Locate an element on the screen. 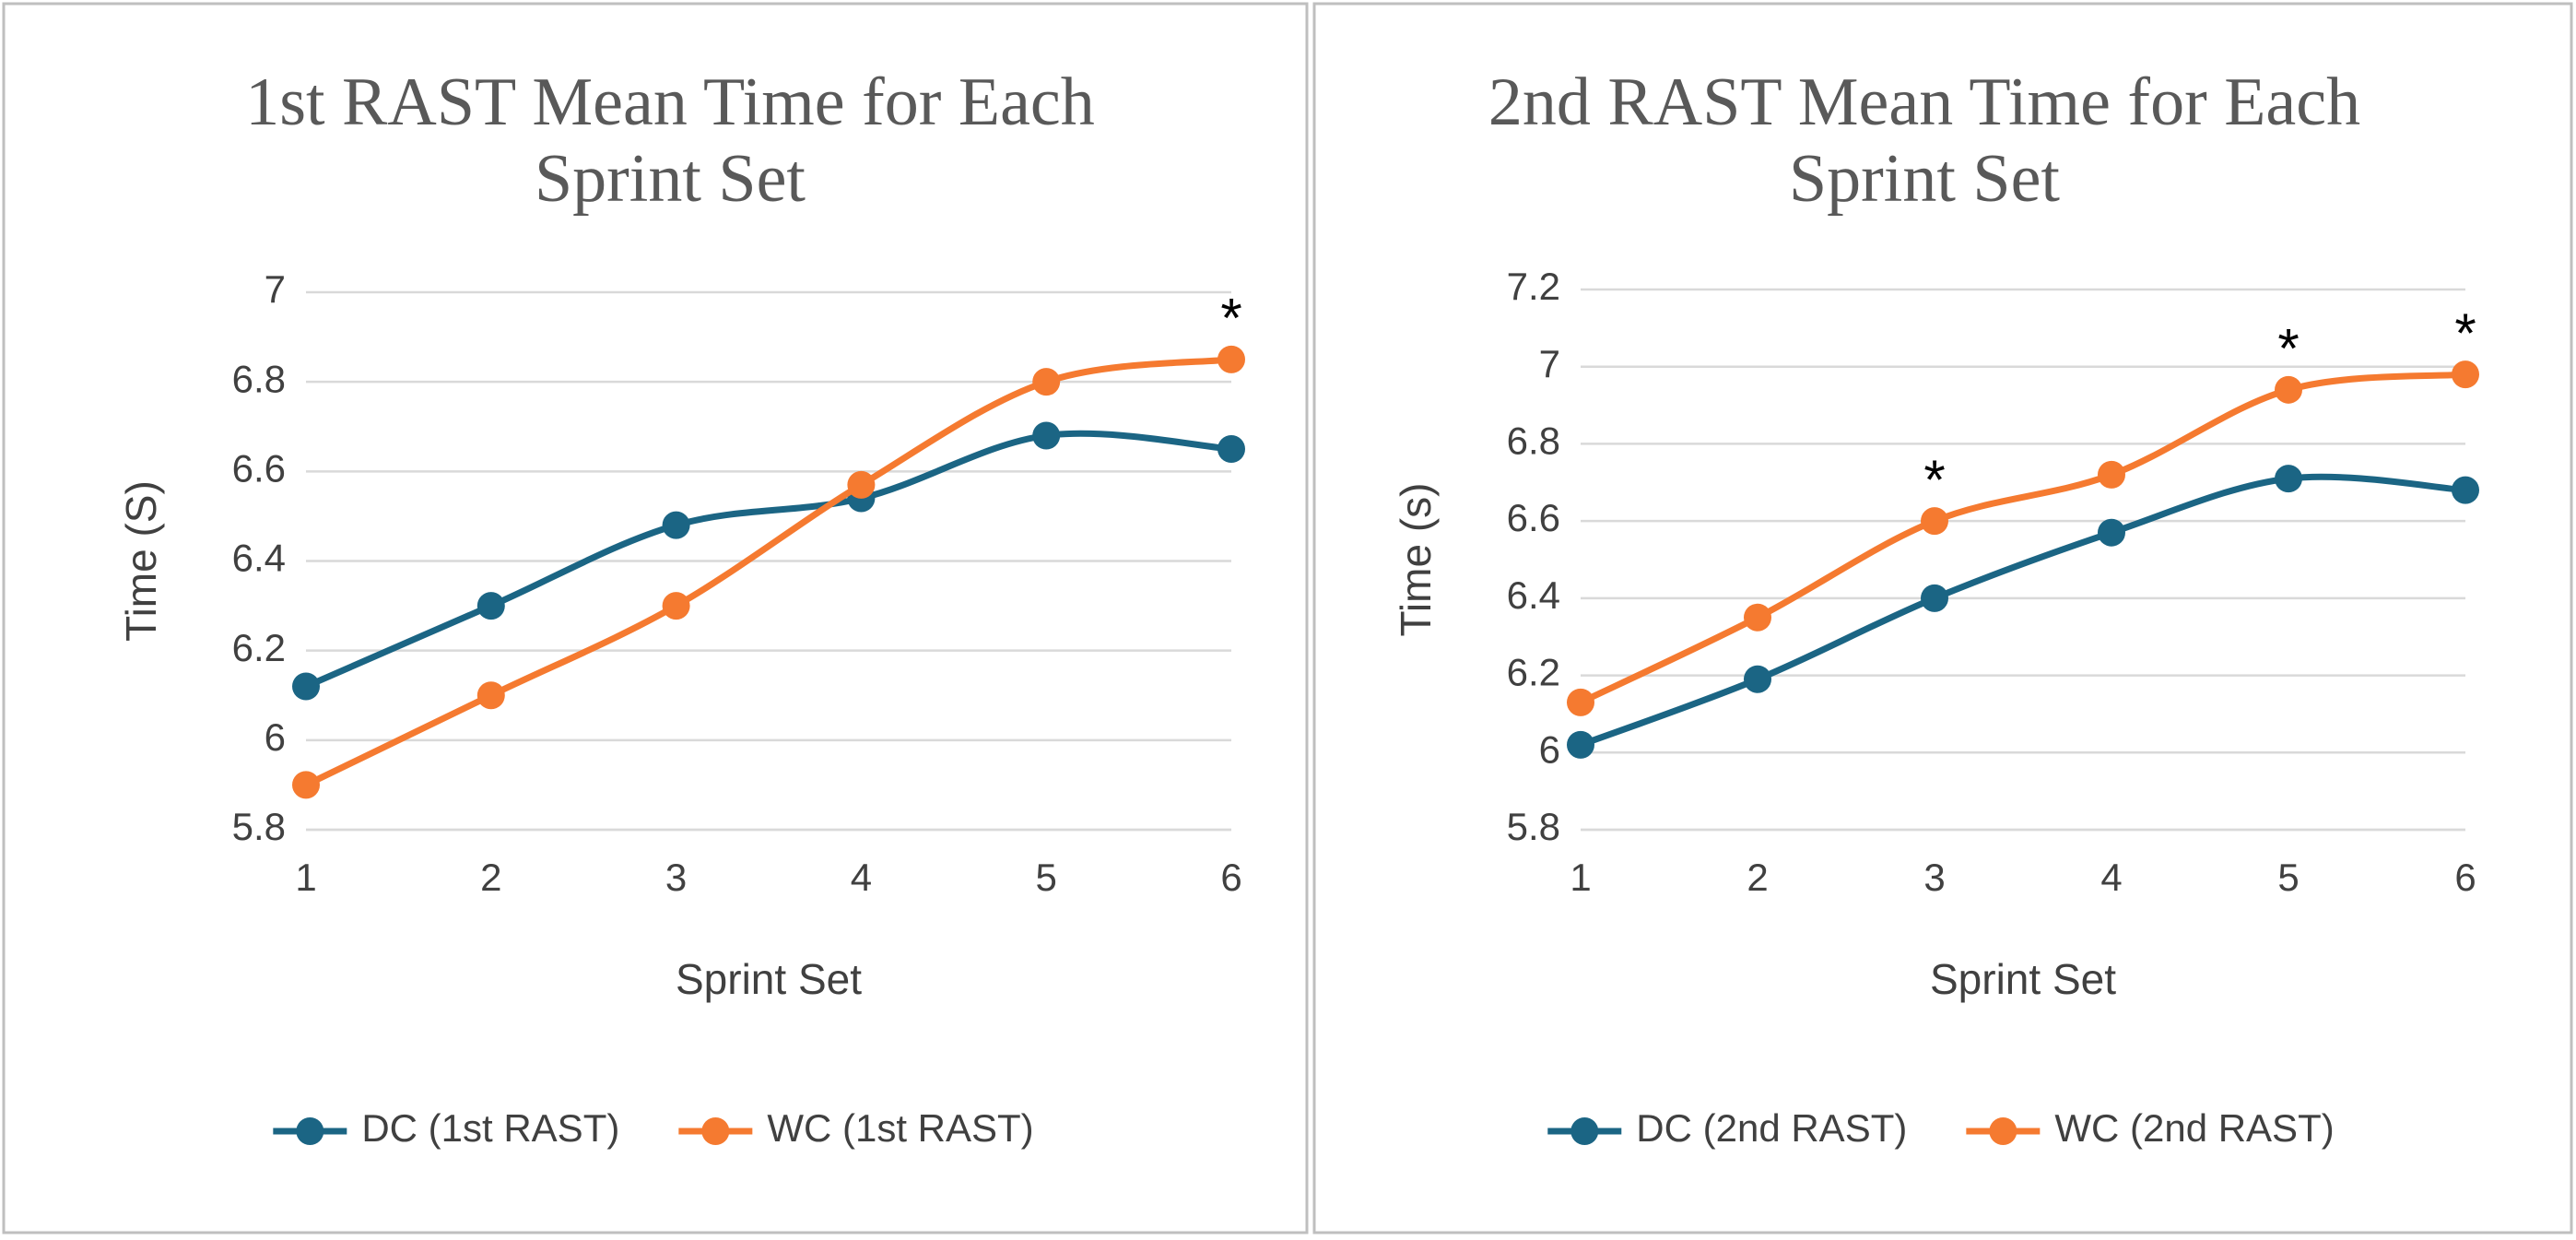 This screenshot has height=1240, width=2576. chart-title: 1st RAST Mean Time for Each Sprint Set is located at coordinates (670, 141).